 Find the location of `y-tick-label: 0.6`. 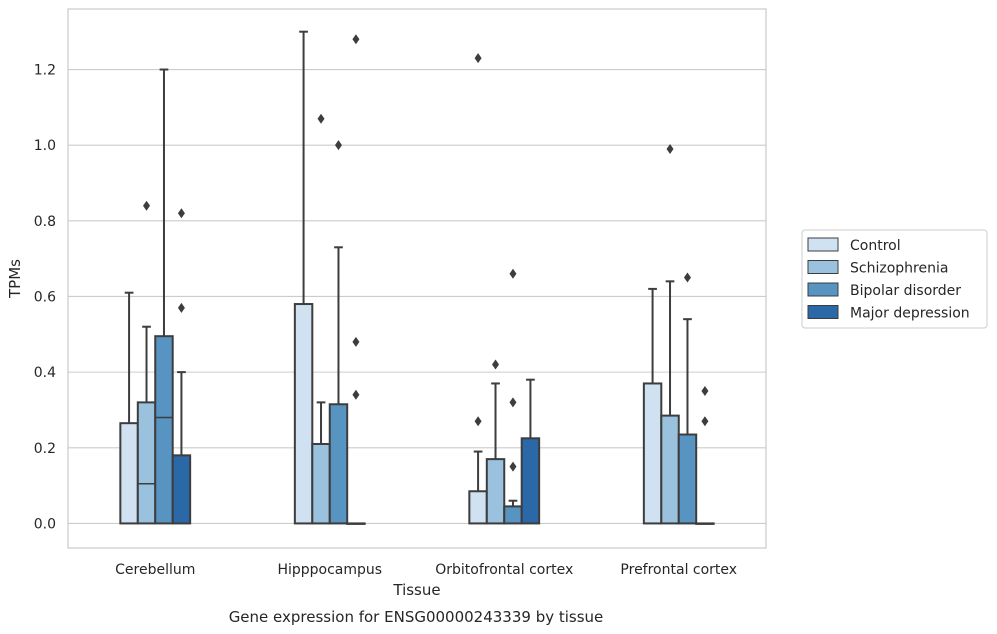

y-tick-label: 0.6 is located at coordinates (45, 297).